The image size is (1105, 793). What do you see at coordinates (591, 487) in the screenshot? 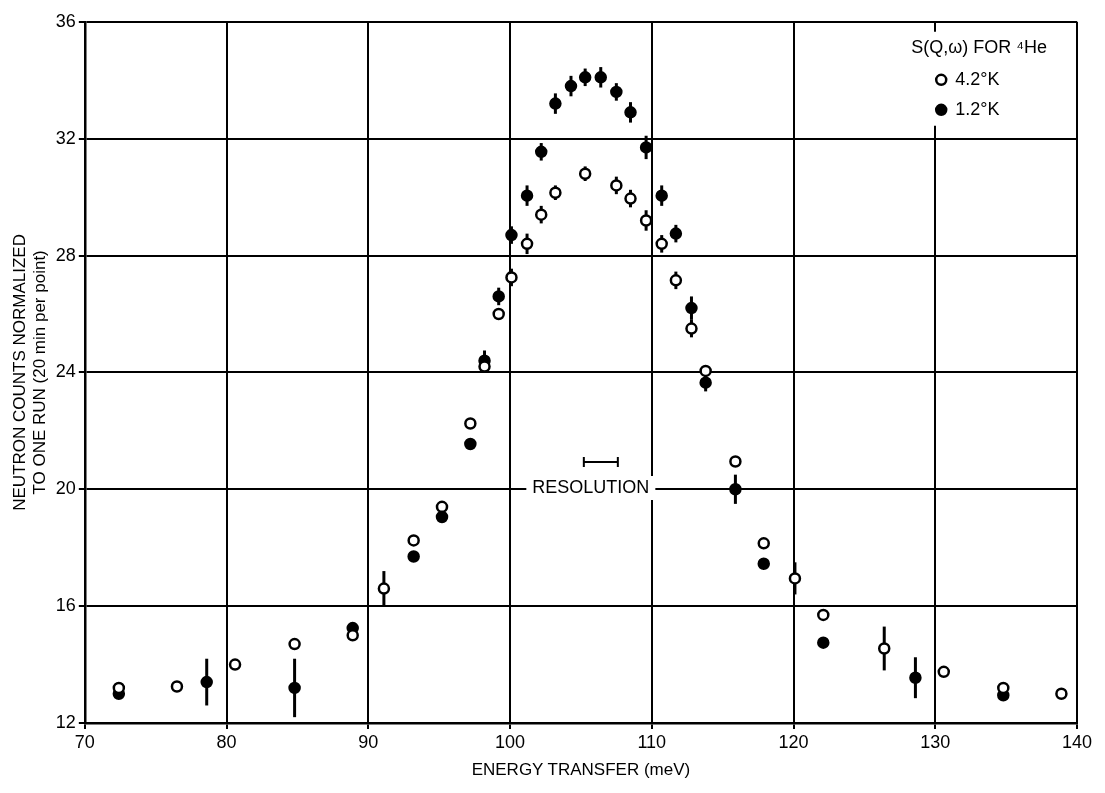
I see `annotation: RESOLUTION` at bounding box center [591, 487].